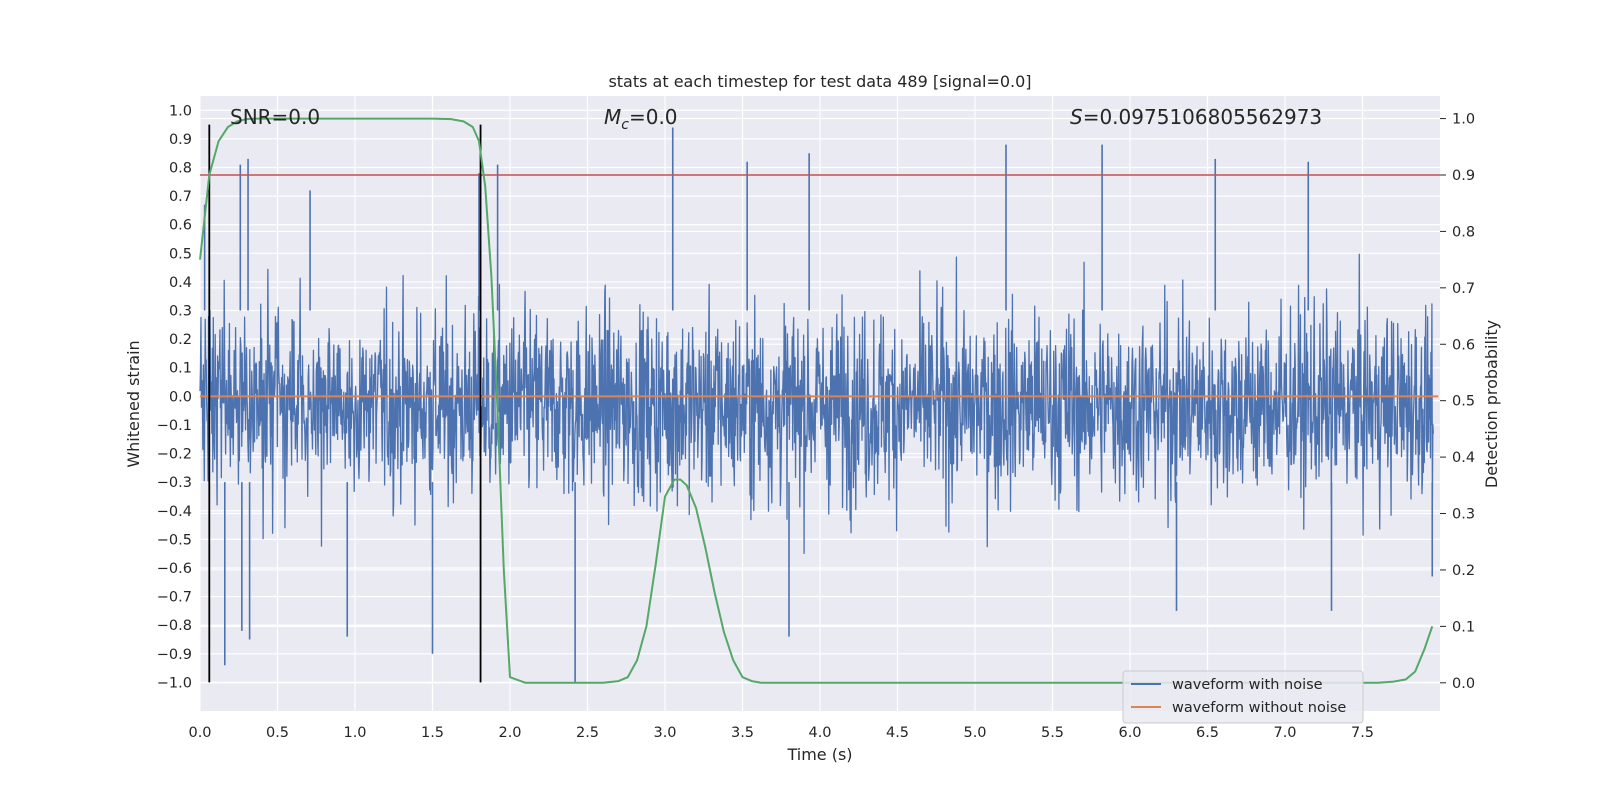 The width and height of the screenshot is (1600, 804). Describe the element at coordinates (275, 117) in the screenshot. I see `snr-annotation: SNR=0.0` at that location.